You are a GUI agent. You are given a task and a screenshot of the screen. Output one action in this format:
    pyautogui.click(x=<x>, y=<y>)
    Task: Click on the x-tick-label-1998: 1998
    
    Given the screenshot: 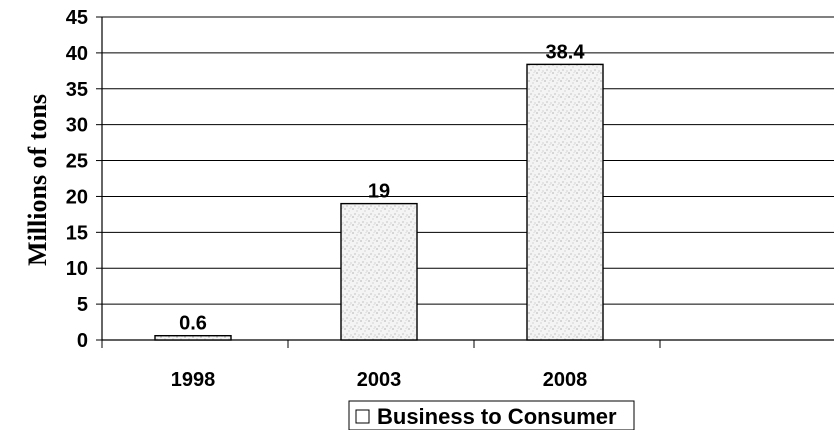 What is the action you would take?
    pyautogui.click(x=193, y=380)
    